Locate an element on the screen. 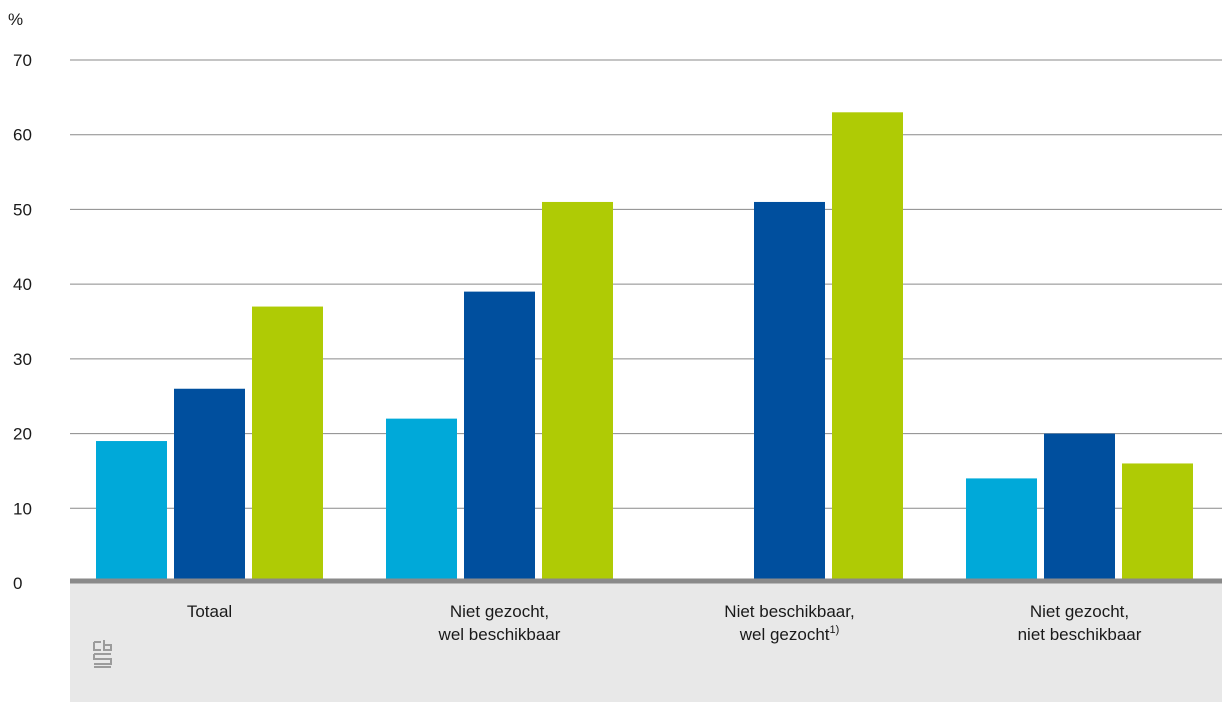  category-label: wel beschikbaar is located at coordinates (499, 634).